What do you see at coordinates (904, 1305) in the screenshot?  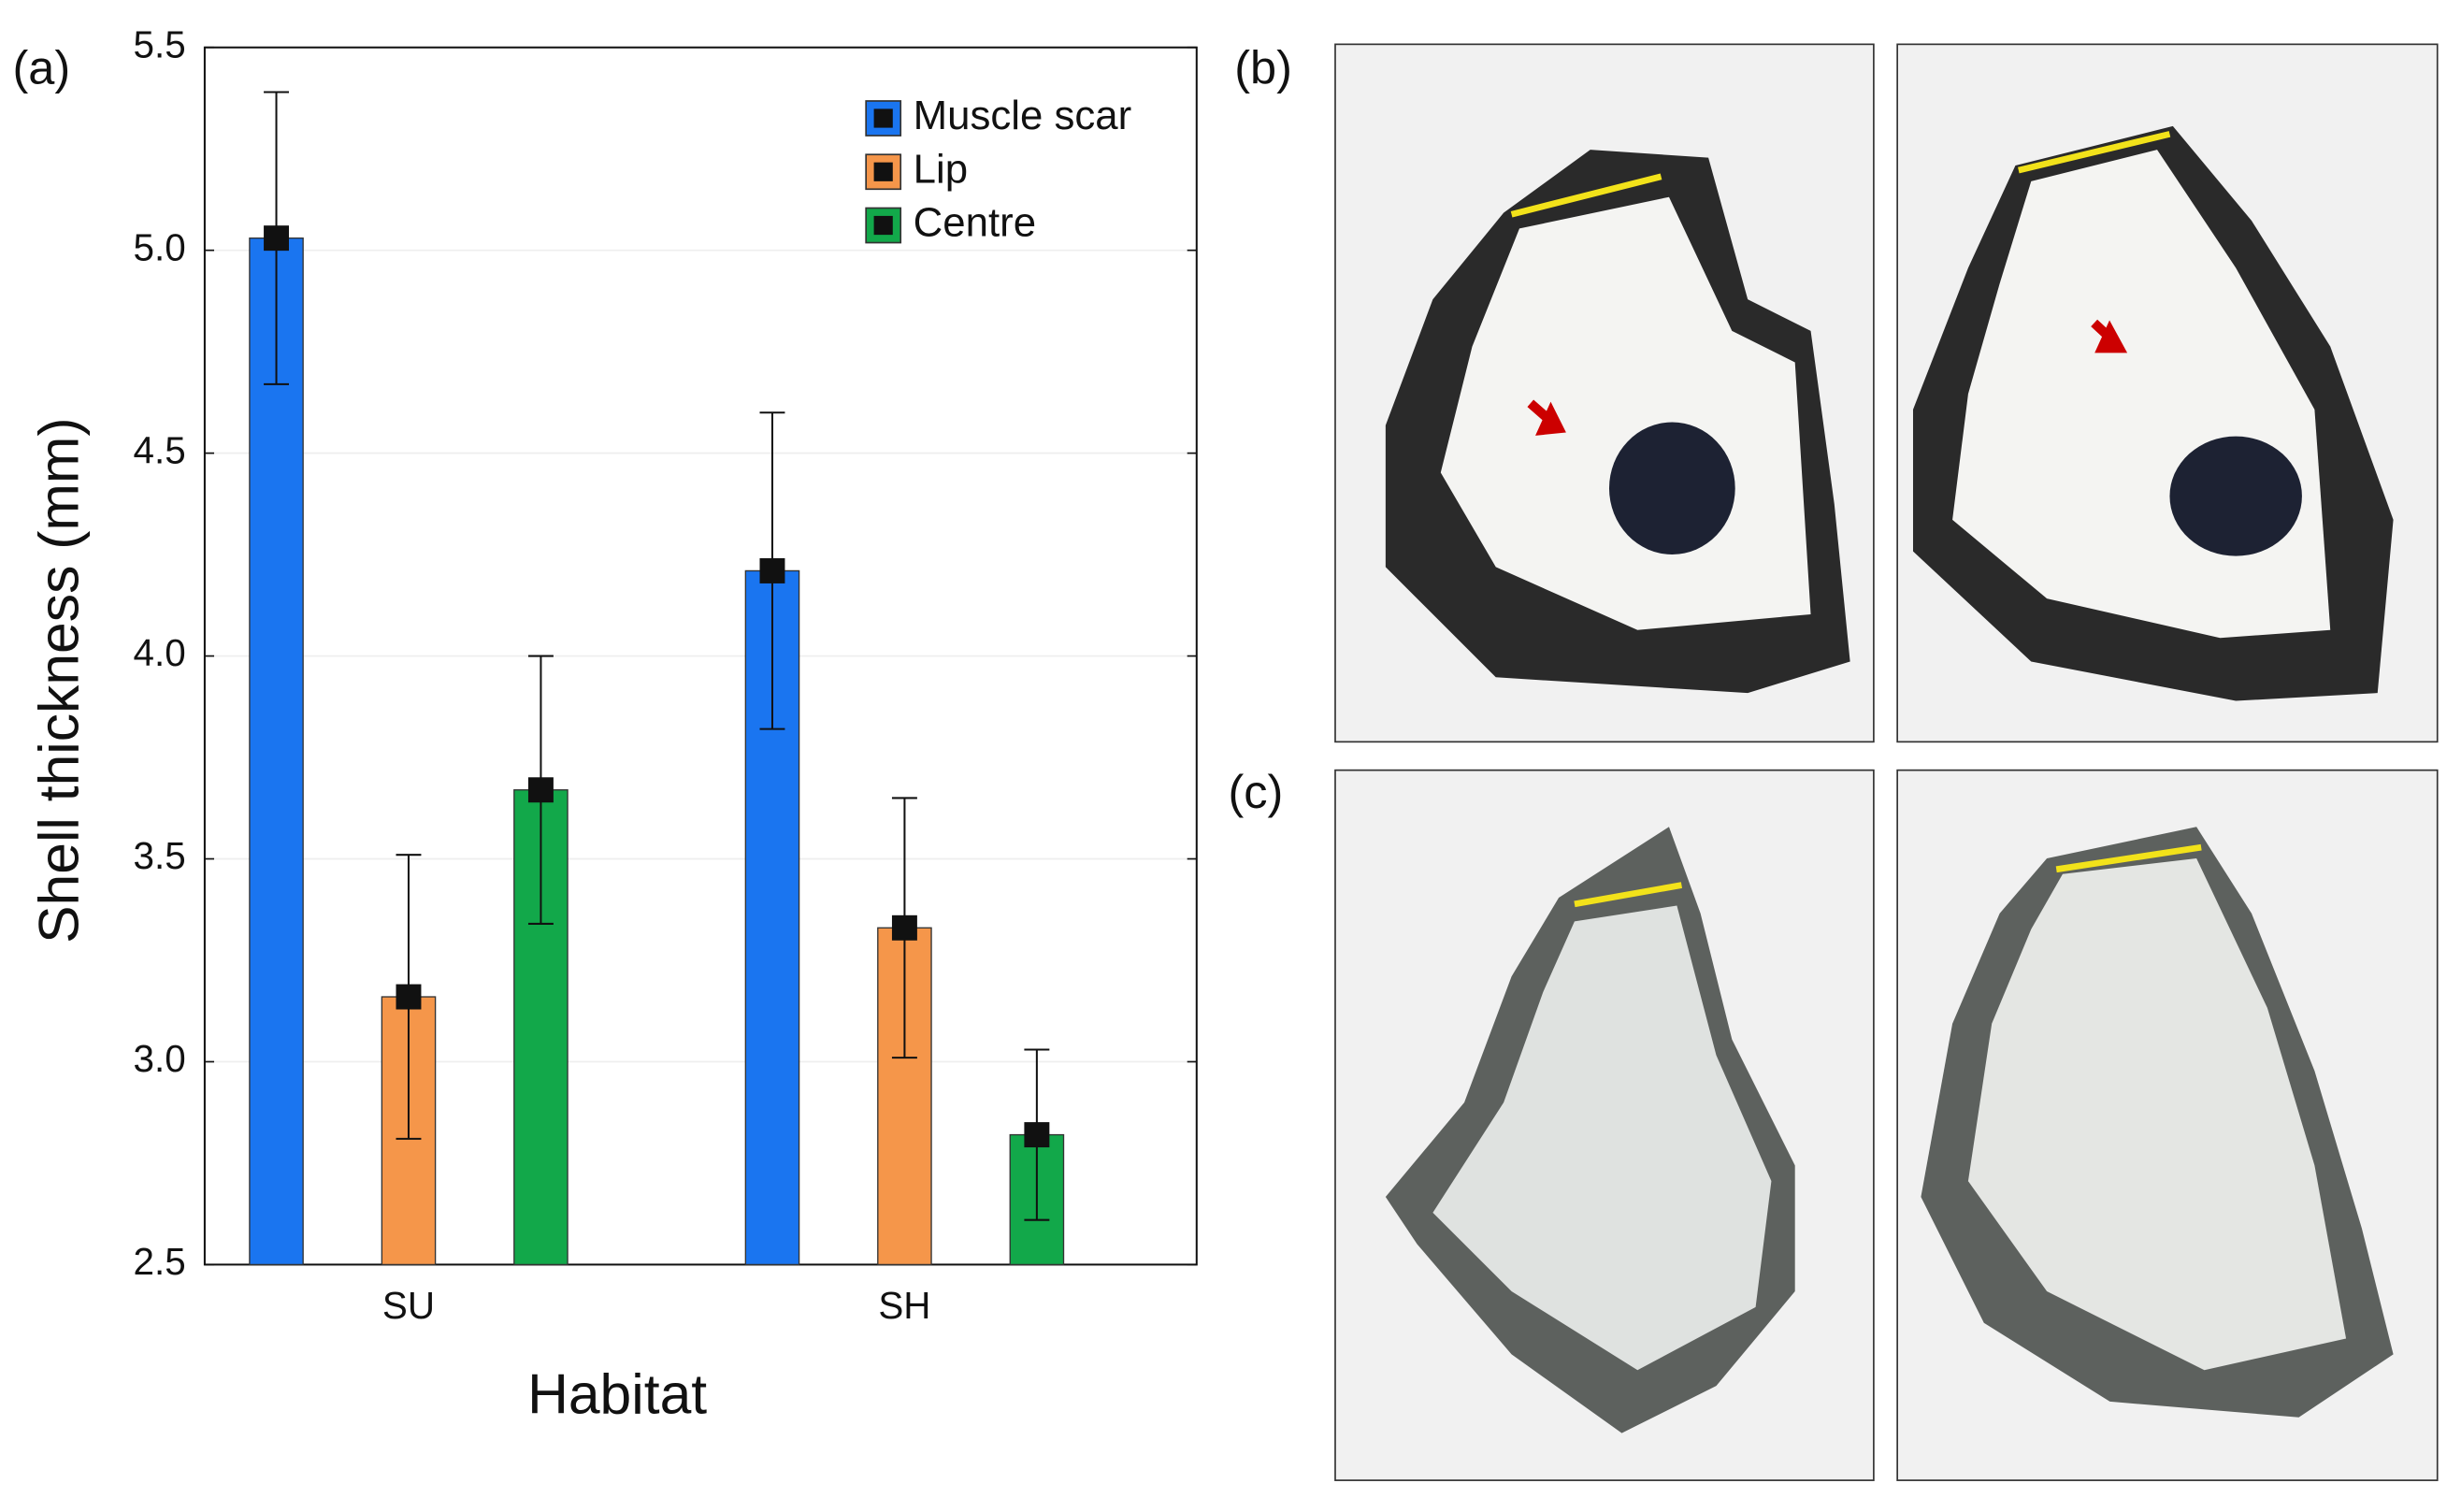 I see `x-tick-label: SH` at bounding box center [904, 1305].